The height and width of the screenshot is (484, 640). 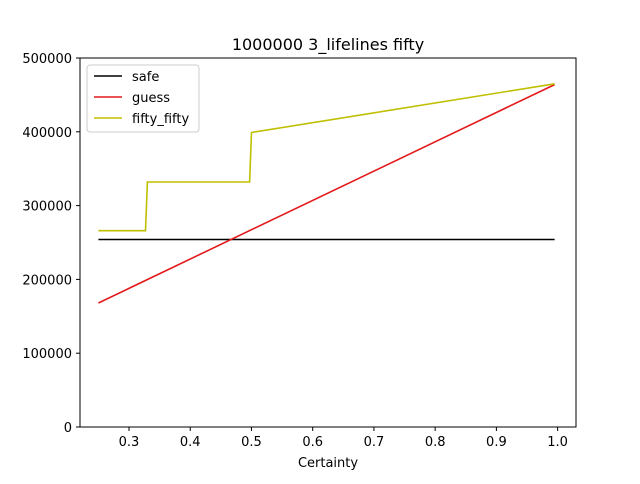 I want to click on y-tick-label: 500000, so click(x=47, y=59).